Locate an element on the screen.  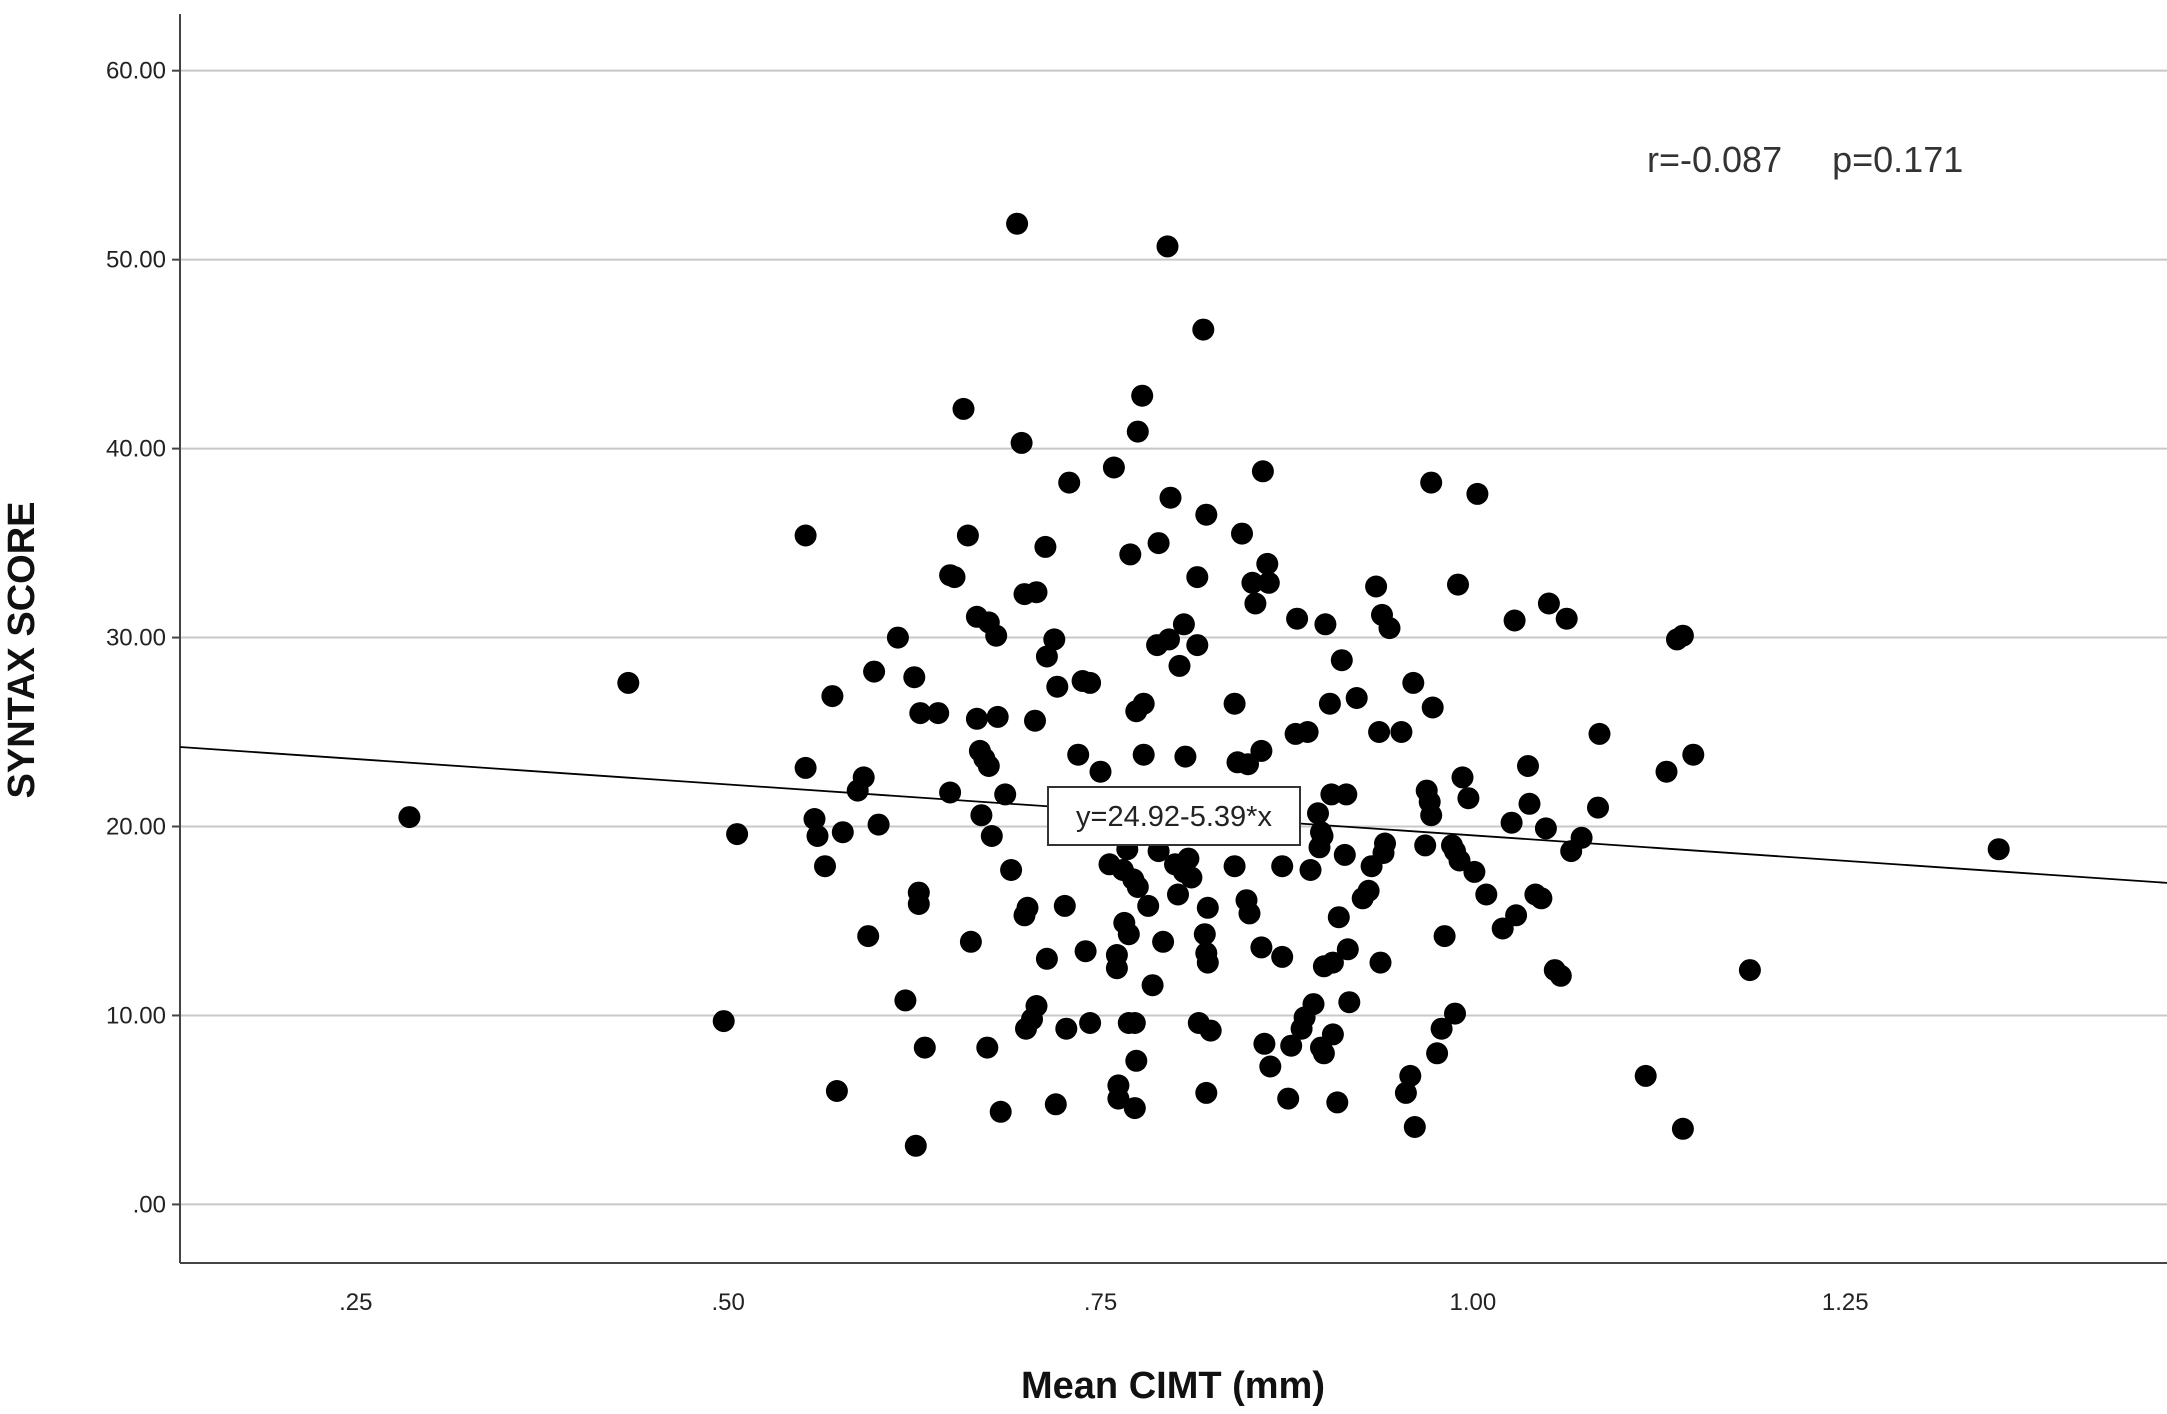
y-tick-label: 10.00 is located at coordinates (136, 1015).